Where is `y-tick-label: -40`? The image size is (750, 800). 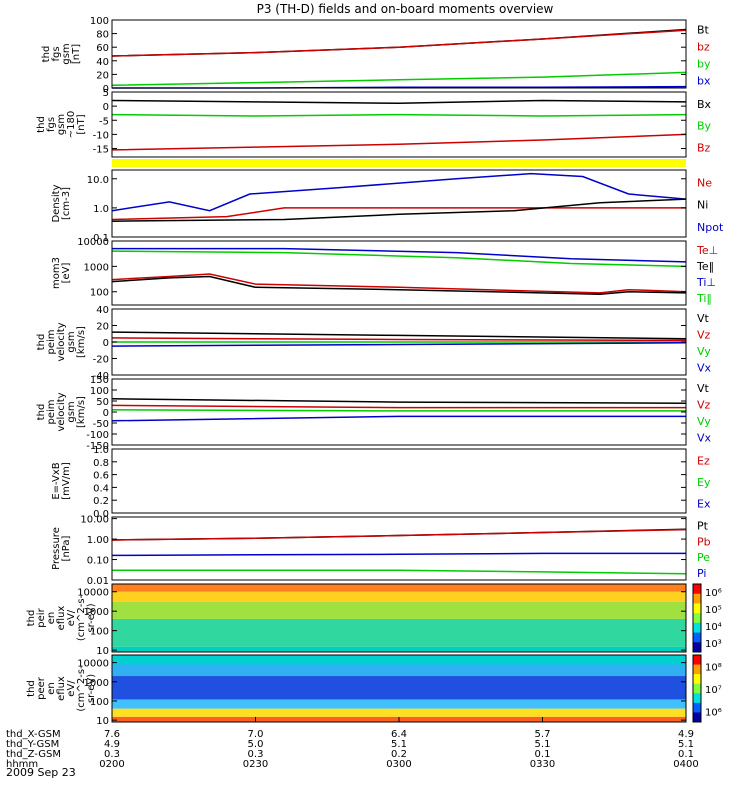
y-tick-label: -40 is located at coordinates (101, 376).